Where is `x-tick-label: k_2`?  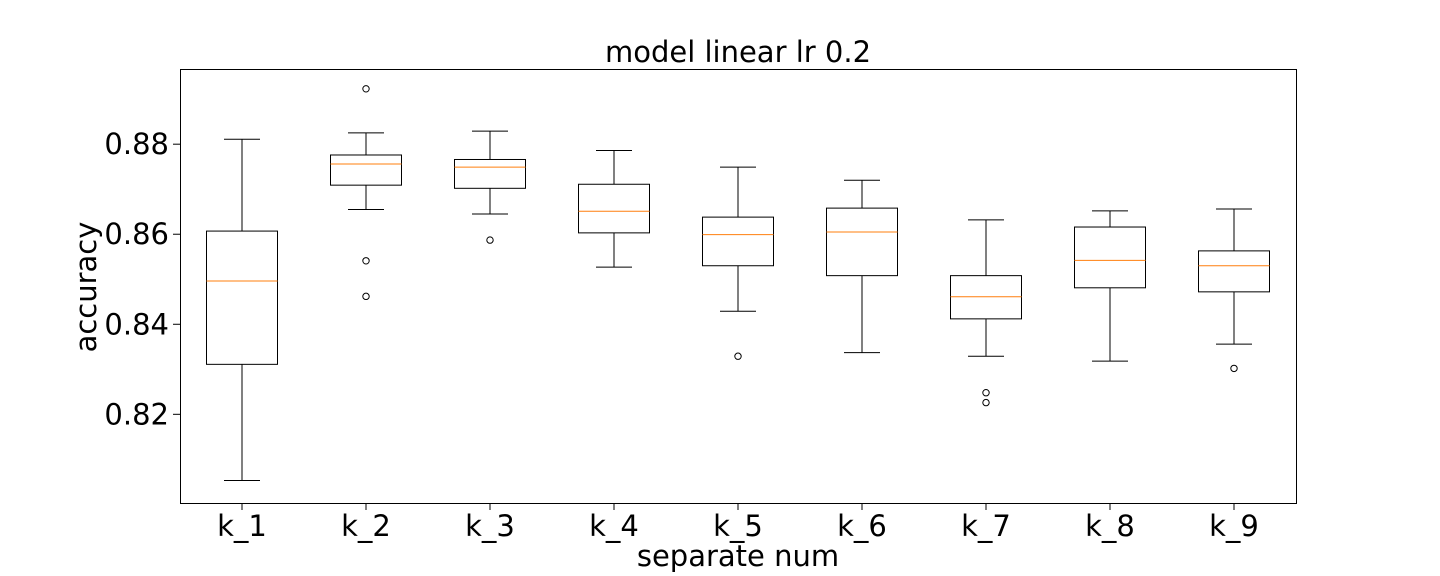 x-tick-label: k_2 is located at coordinates (366, 526).